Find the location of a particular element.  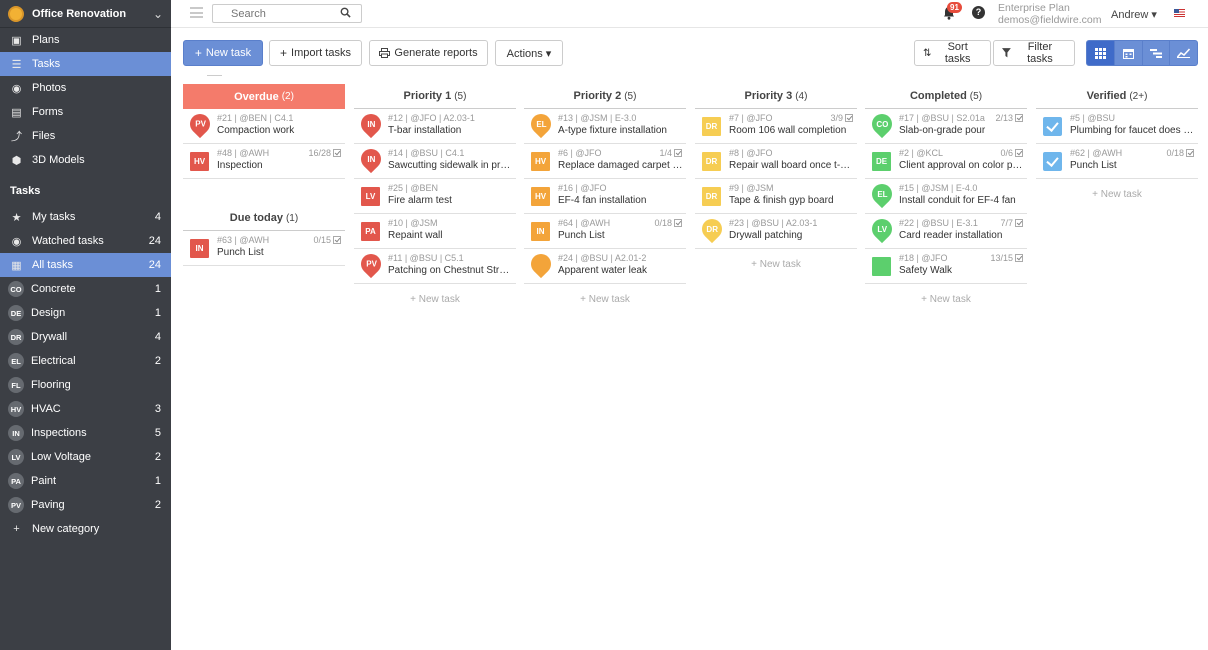

sidebar-item-files: ⤴ Files is located at coordinates (85, 136).